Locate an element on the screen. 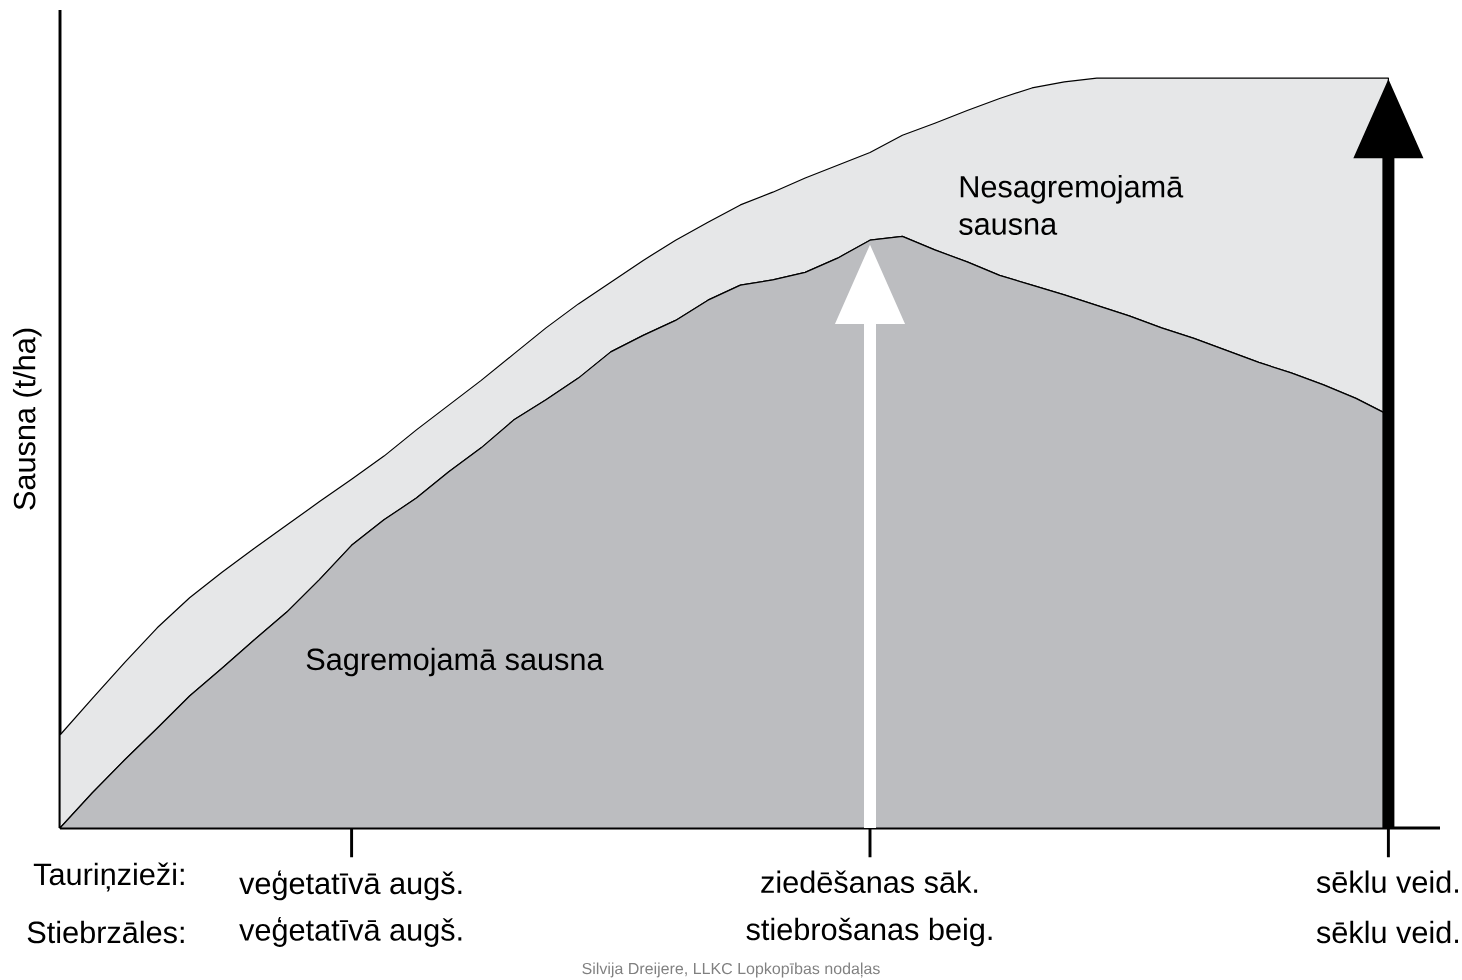 Image resolution: width=1462 pixels, height=980 pixels. x-tick-label: ziedēšanas sāk. is located at coordinates (869, 882).